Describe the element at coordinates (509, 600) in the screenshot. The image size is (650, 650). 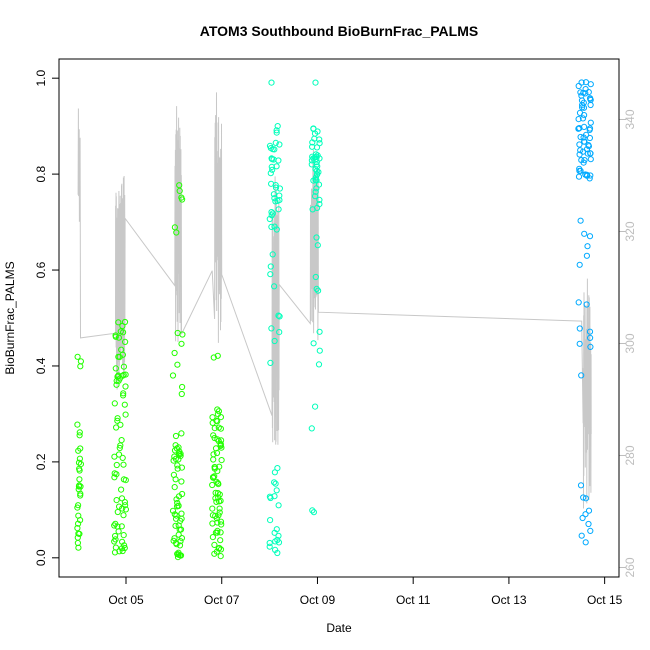
I see `x-tick-label: Oct 13` at that location.